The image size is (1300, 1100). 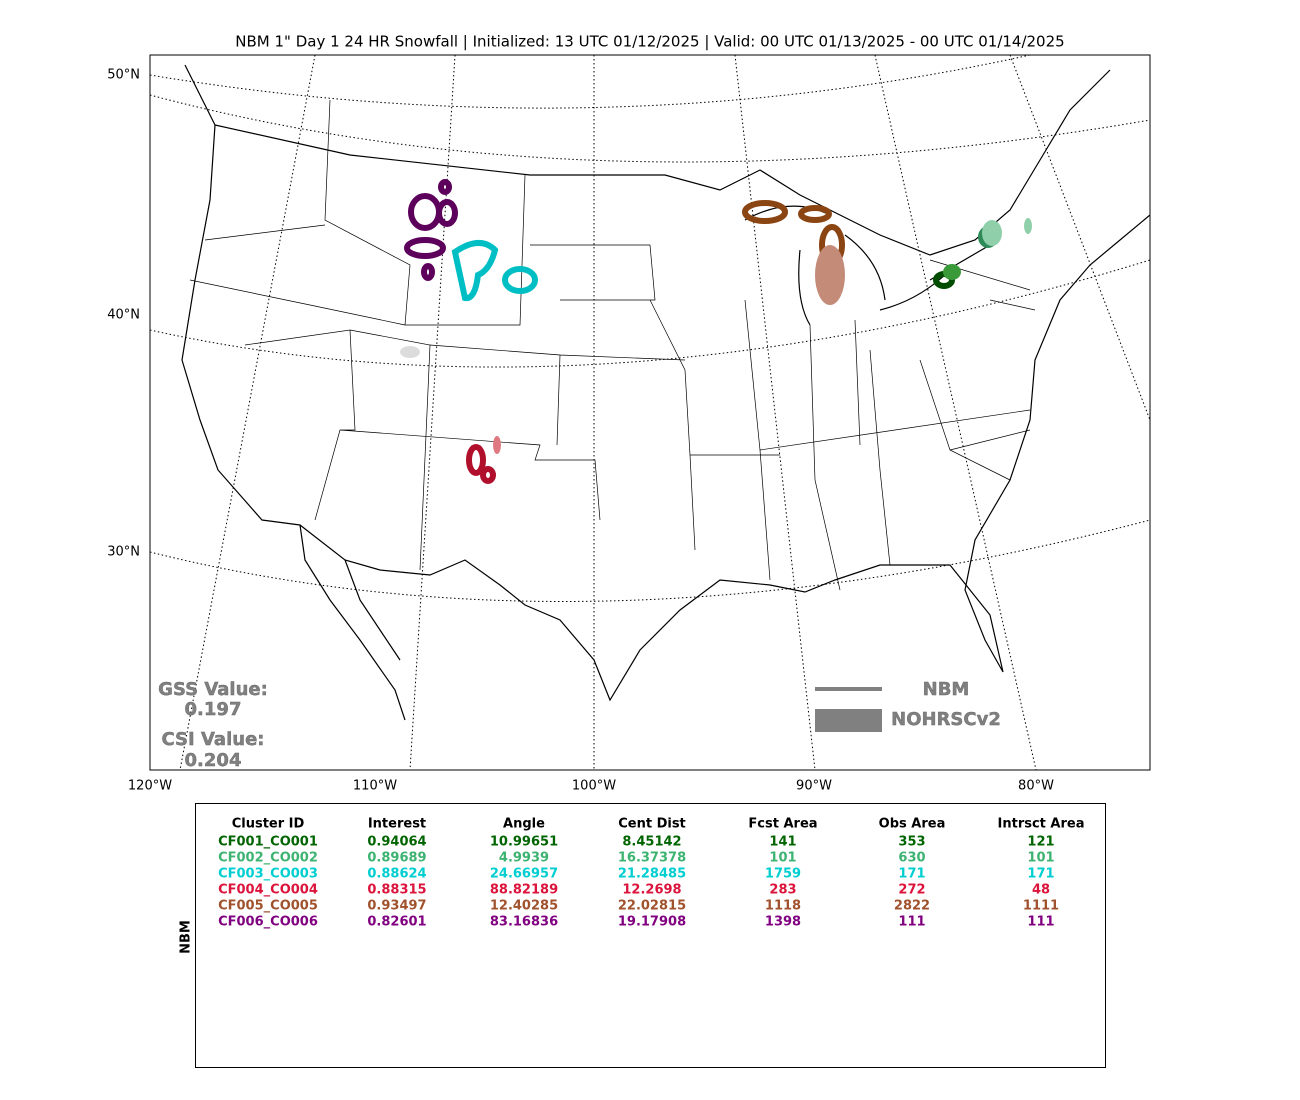 I want to click on table-cell: 0.89689, so click(x=396, y=858).